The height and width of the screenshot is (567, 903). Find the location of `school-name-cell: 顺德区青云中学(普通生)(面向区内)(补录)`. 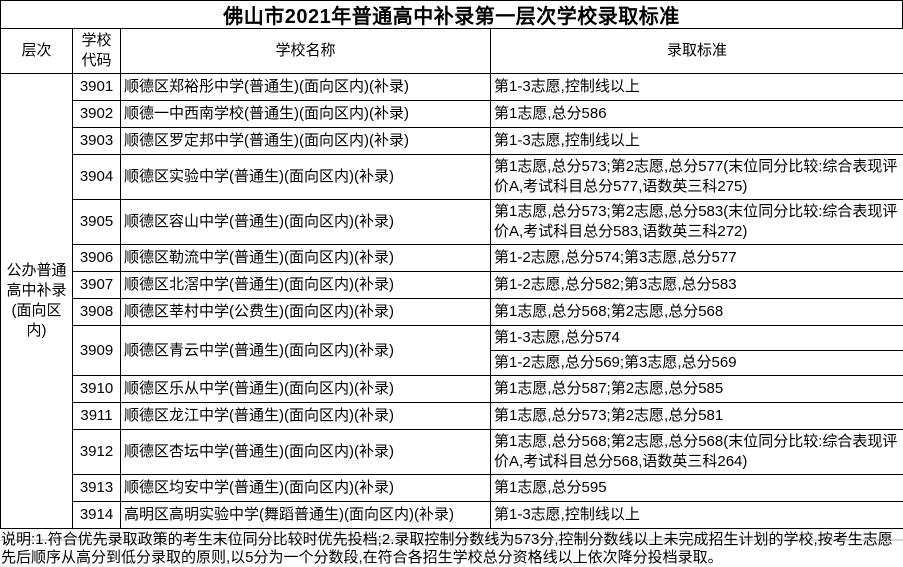

school-name-cell: 顺德区青云中学(普通生)(面向区内)(补录) is located at coordinates (306, 351).